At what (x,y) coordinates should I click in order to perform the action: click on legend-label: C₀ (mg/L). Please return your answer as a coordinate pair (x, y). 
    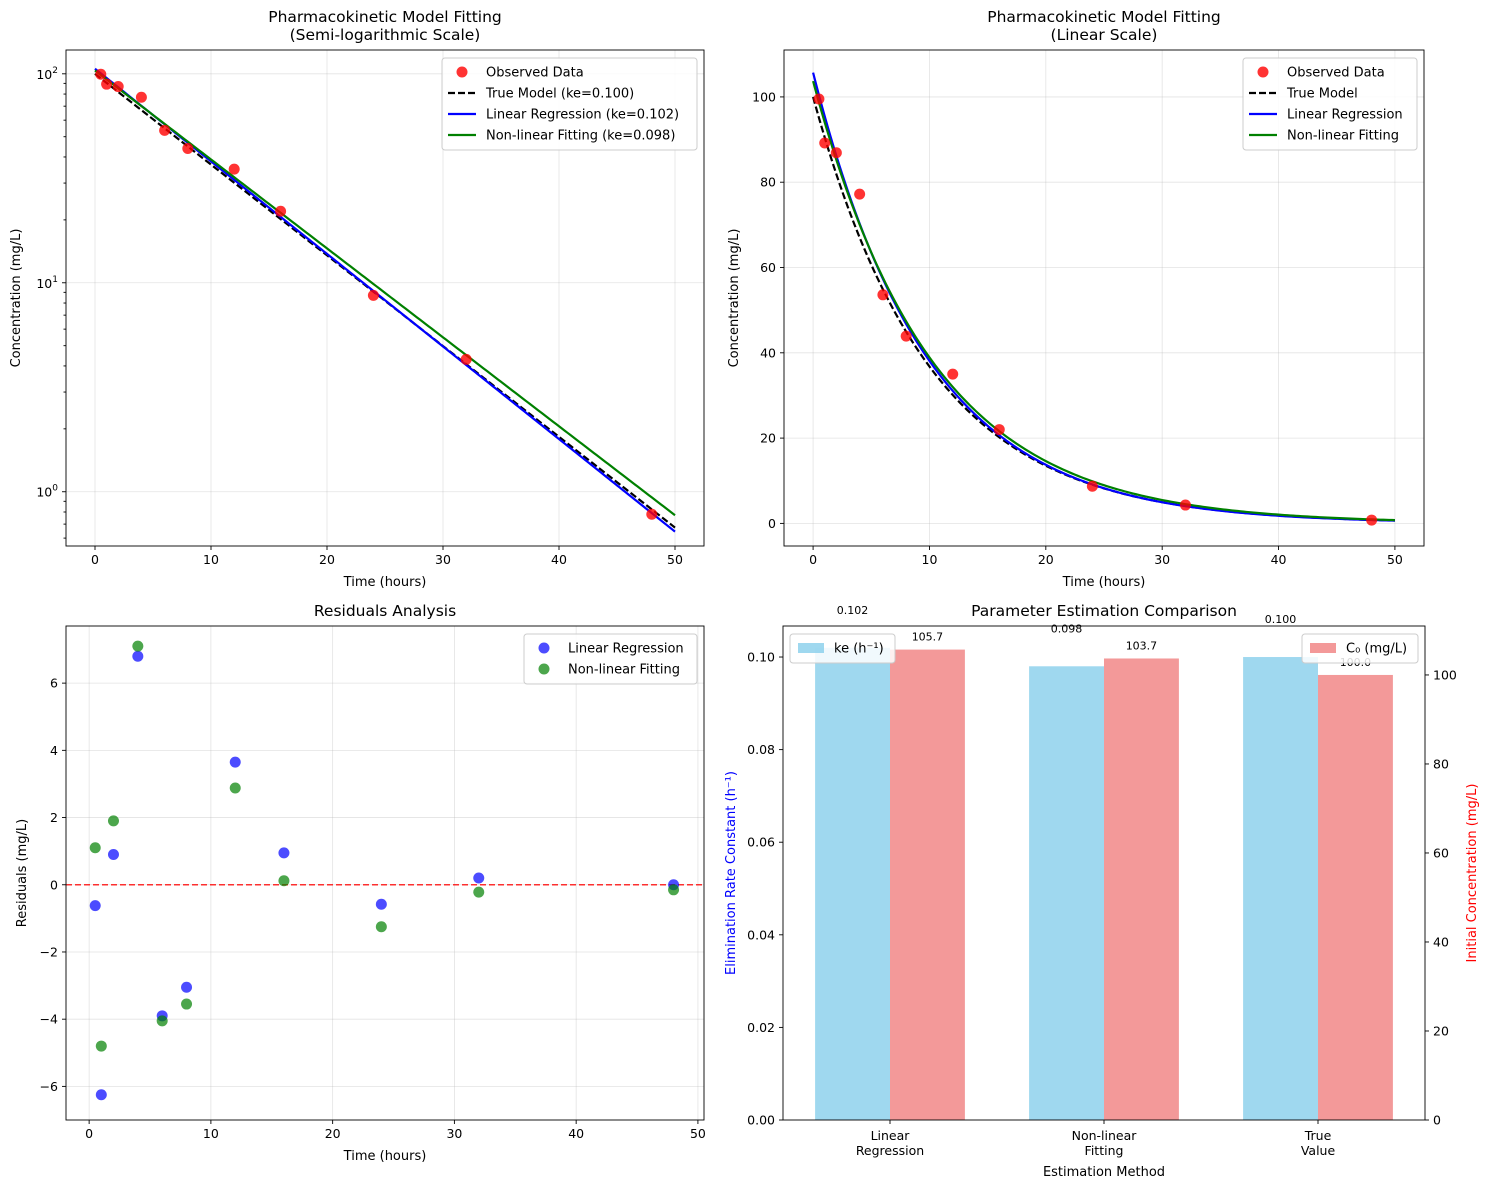
    Looking at the image, I should click on (1376, 649).